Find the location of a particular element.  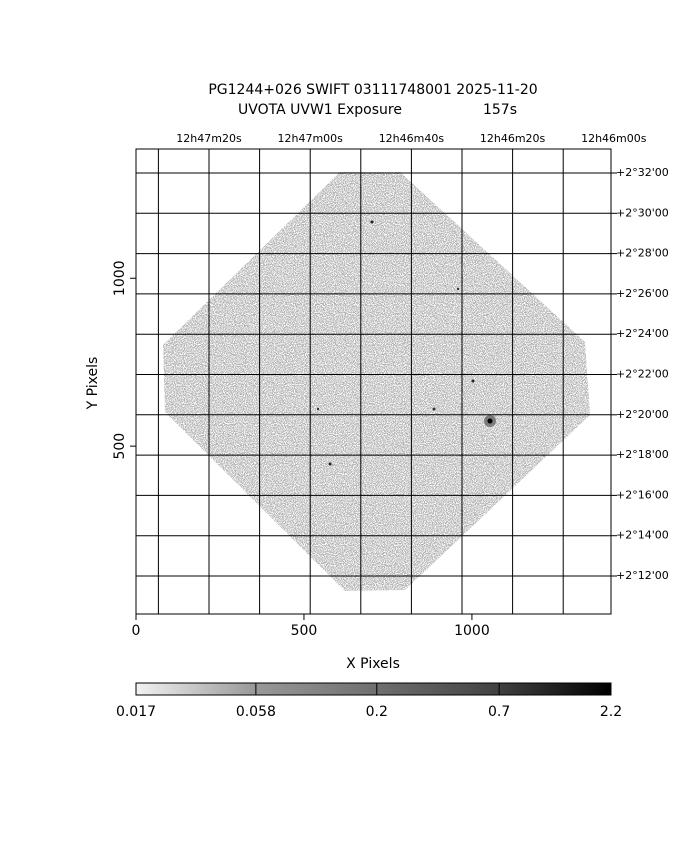

colorbar-tick-label: 0.7 is located at coordinates (499, 712).